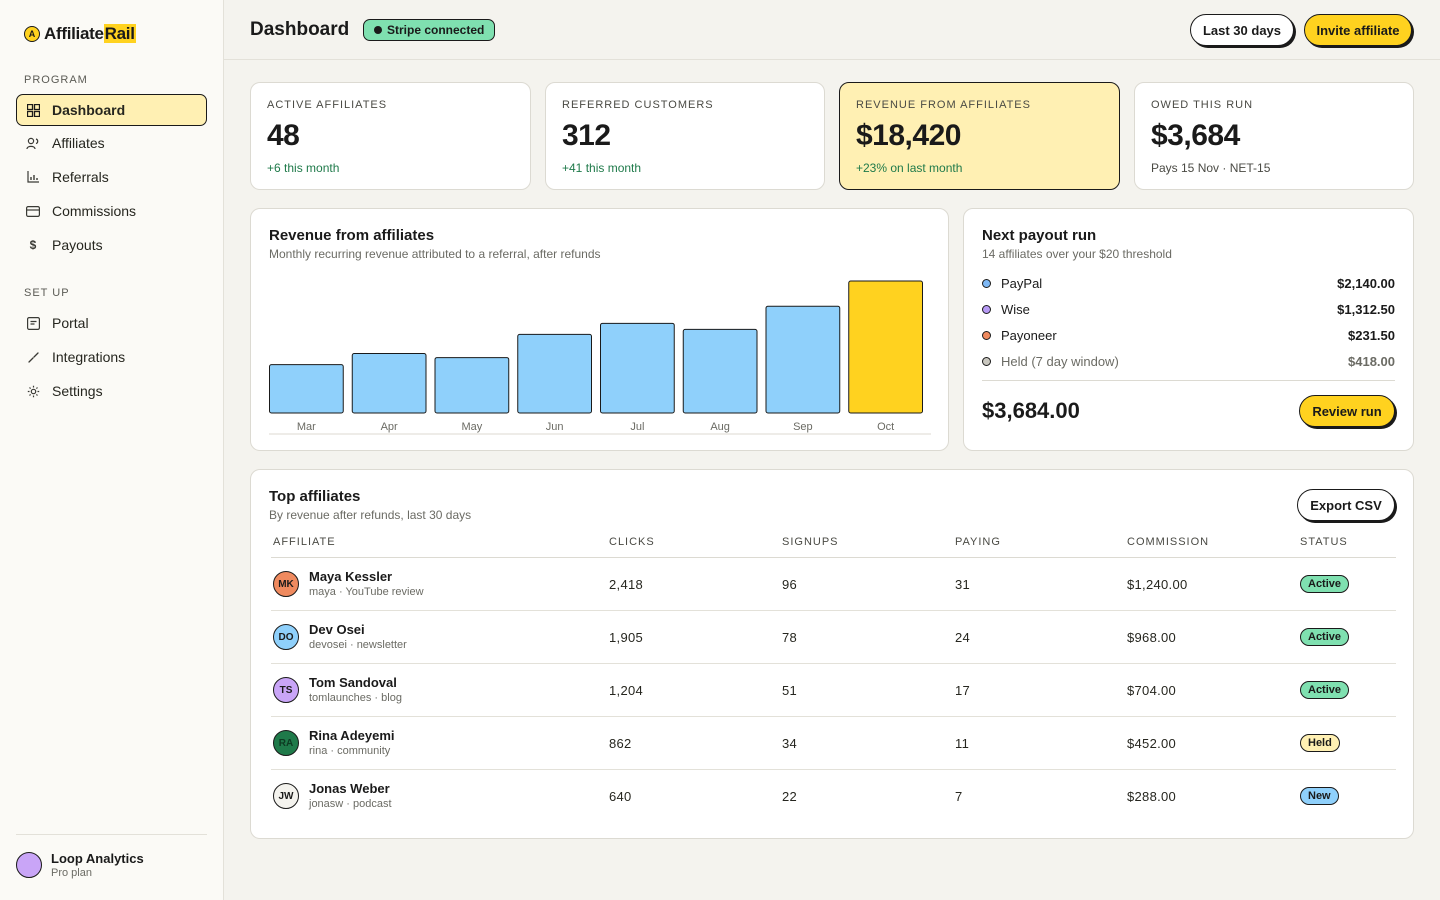 The width and height of the screenshot is (1440, 900). I want to click on sidebar-item-affiliates: Affiliates, so click(111, 143).